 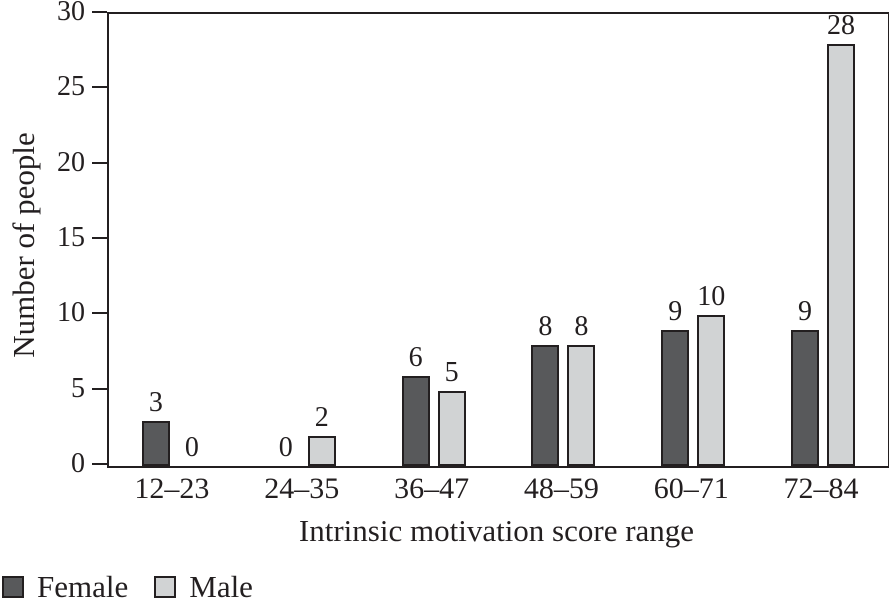 I want to click on x-tick-label: 24–35, so click(x=302, y=488).